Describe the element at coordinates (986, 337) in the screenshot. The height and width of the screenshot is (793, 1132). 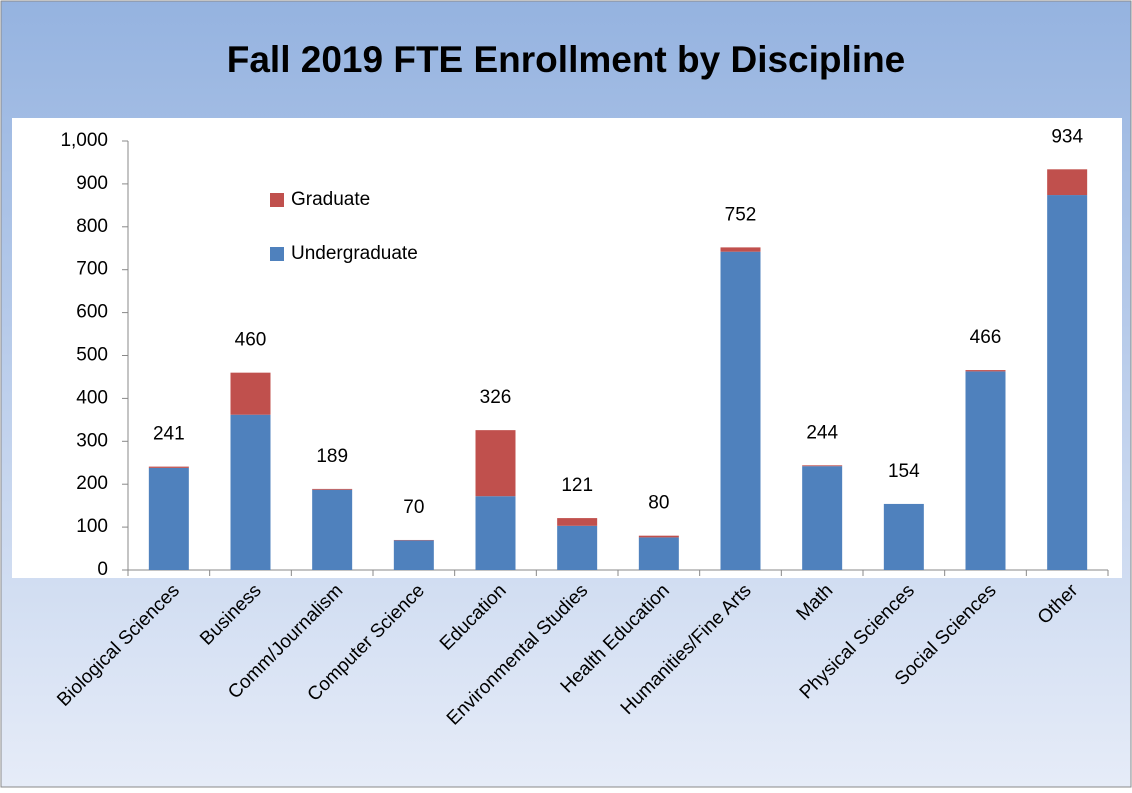
I see `total-label: 466` at that location.